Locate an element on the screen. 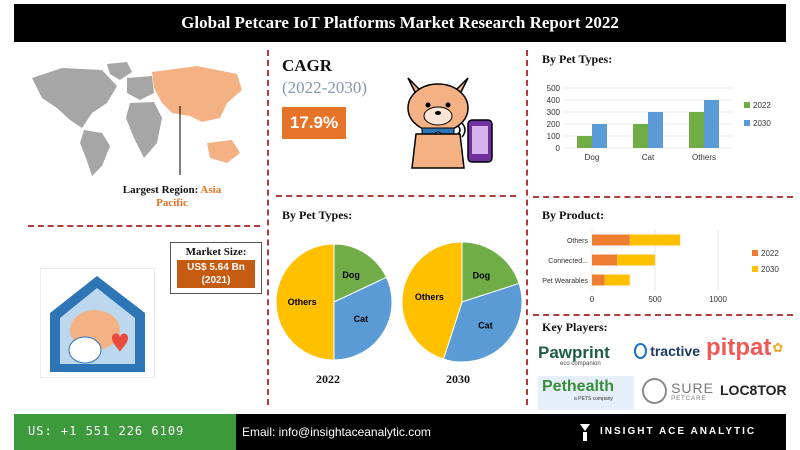 Image resolution: width=800 pixels, height=450 pixels. pie-section-title: By Pet Types: is located at coordinates (317, 215).